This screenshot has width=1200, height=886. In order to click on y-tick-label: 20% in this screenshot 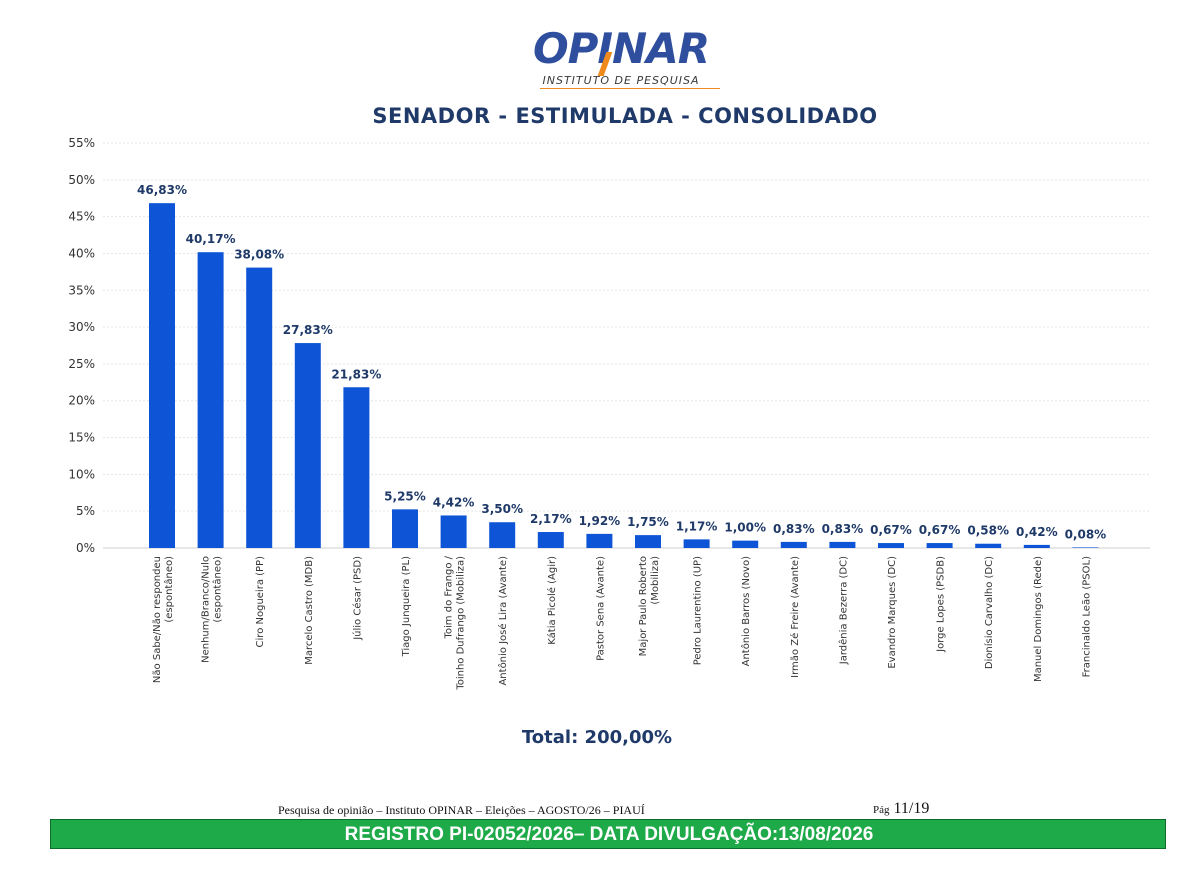, I will do `click(81, 401)`.